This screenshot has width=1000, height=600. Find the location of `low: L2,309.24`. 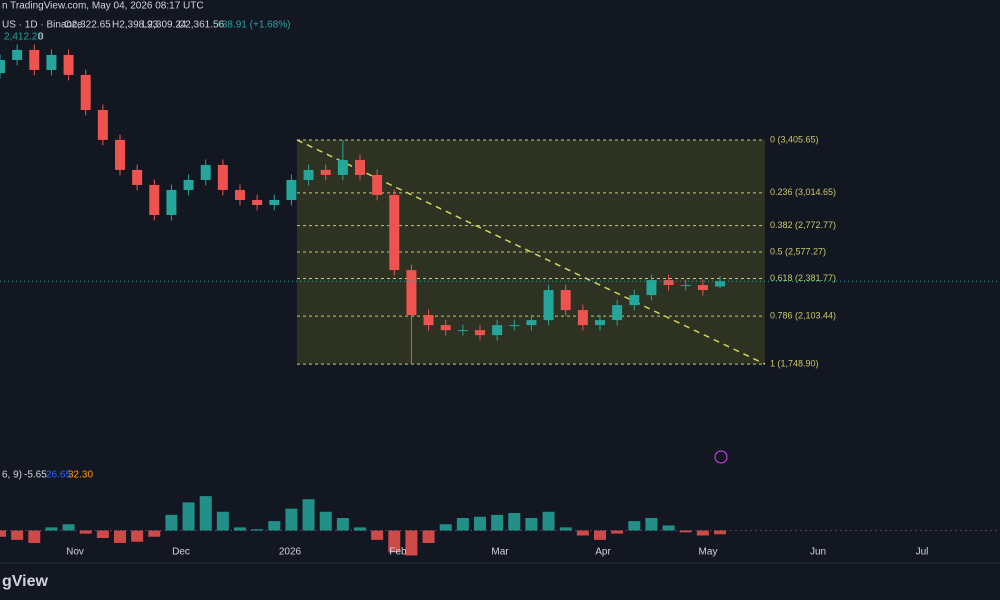

low: L2,309.24 is located at coordinates (164, 25).